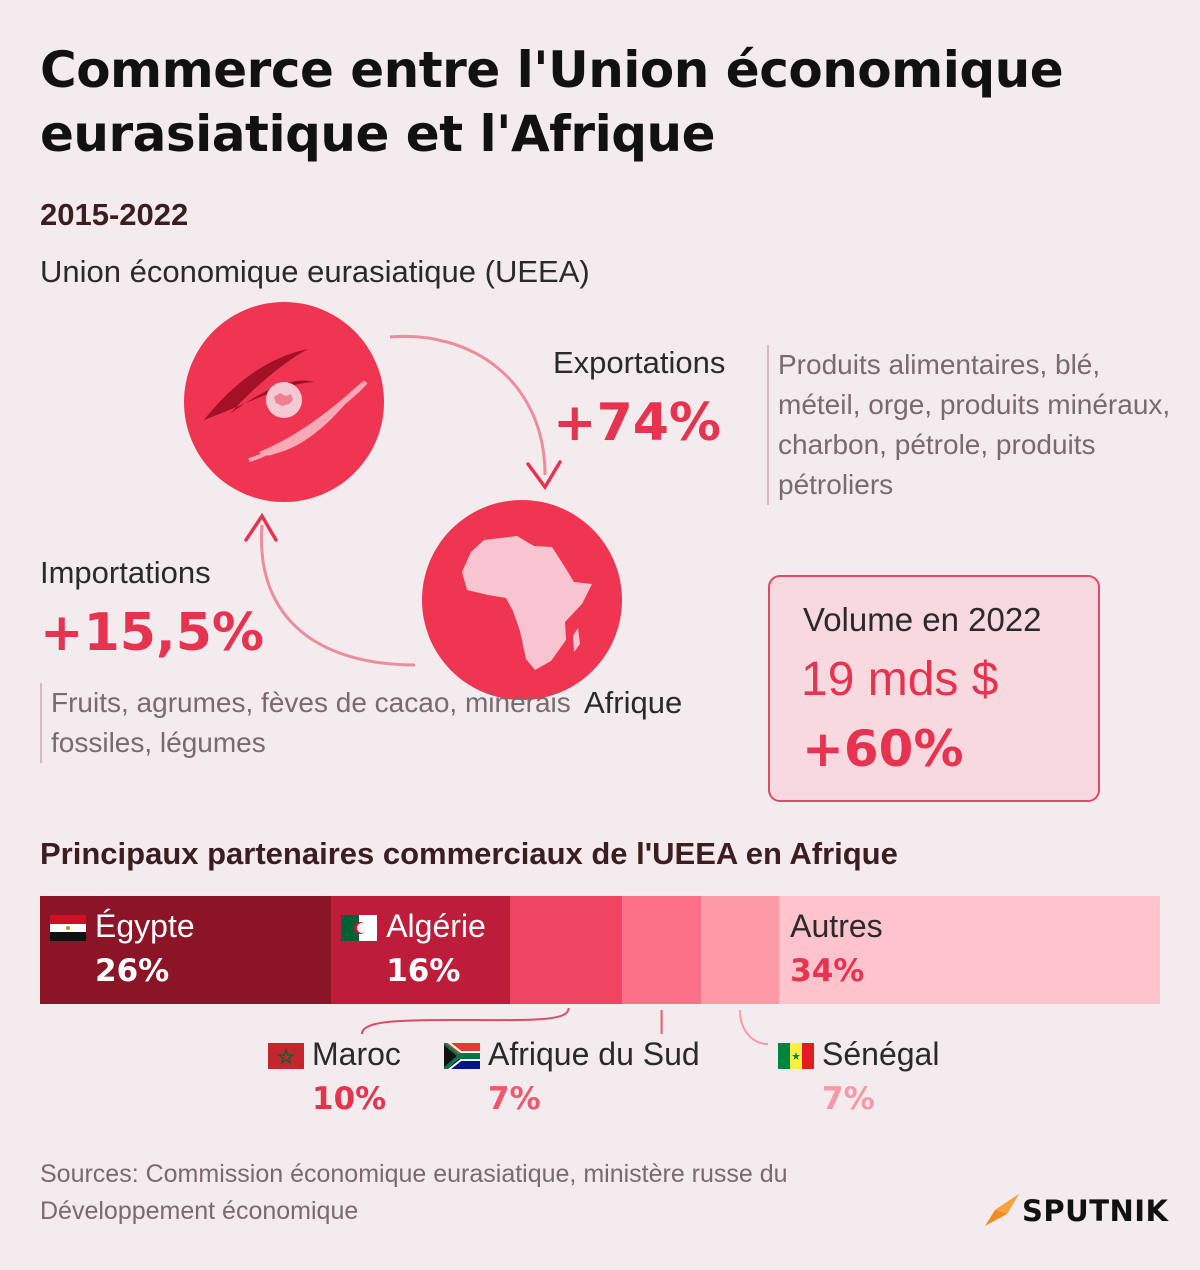  I want to click on africa-circle, so click(522, 600).